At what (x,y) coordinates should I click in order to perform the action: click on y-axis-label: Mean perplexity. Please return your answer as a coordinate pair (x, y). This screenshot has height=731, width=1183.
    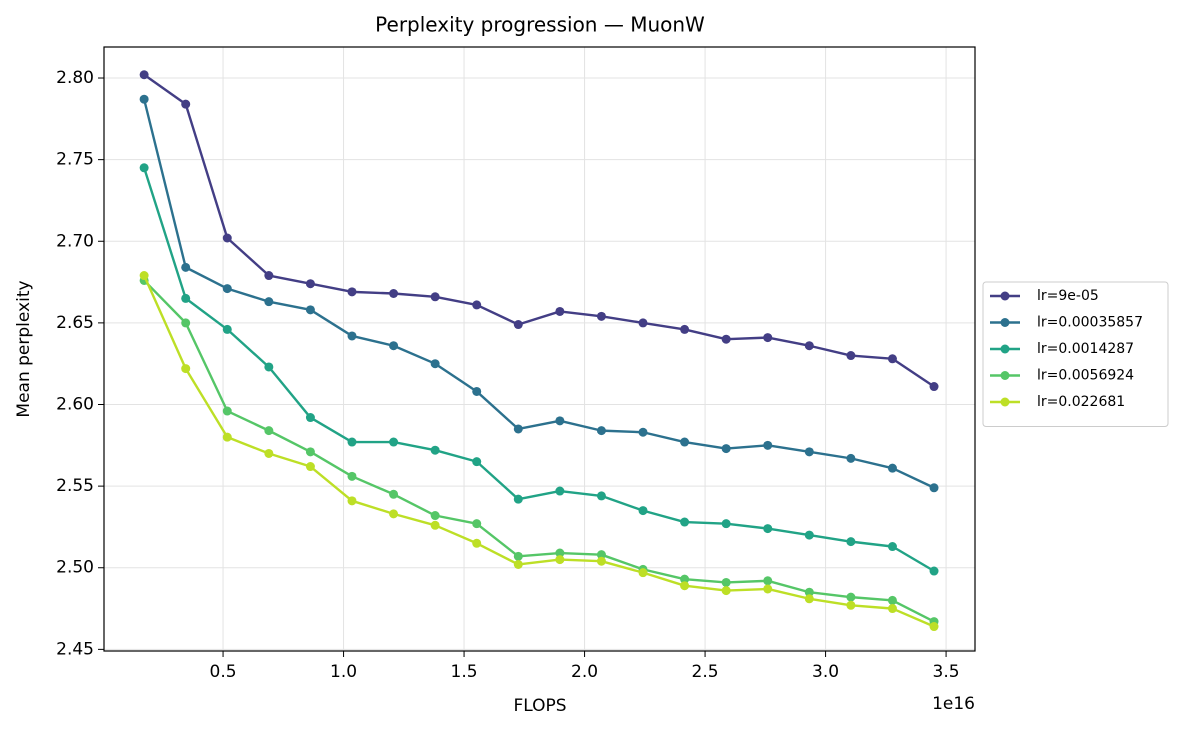
    Looking at the image, I should click on (24, 348).